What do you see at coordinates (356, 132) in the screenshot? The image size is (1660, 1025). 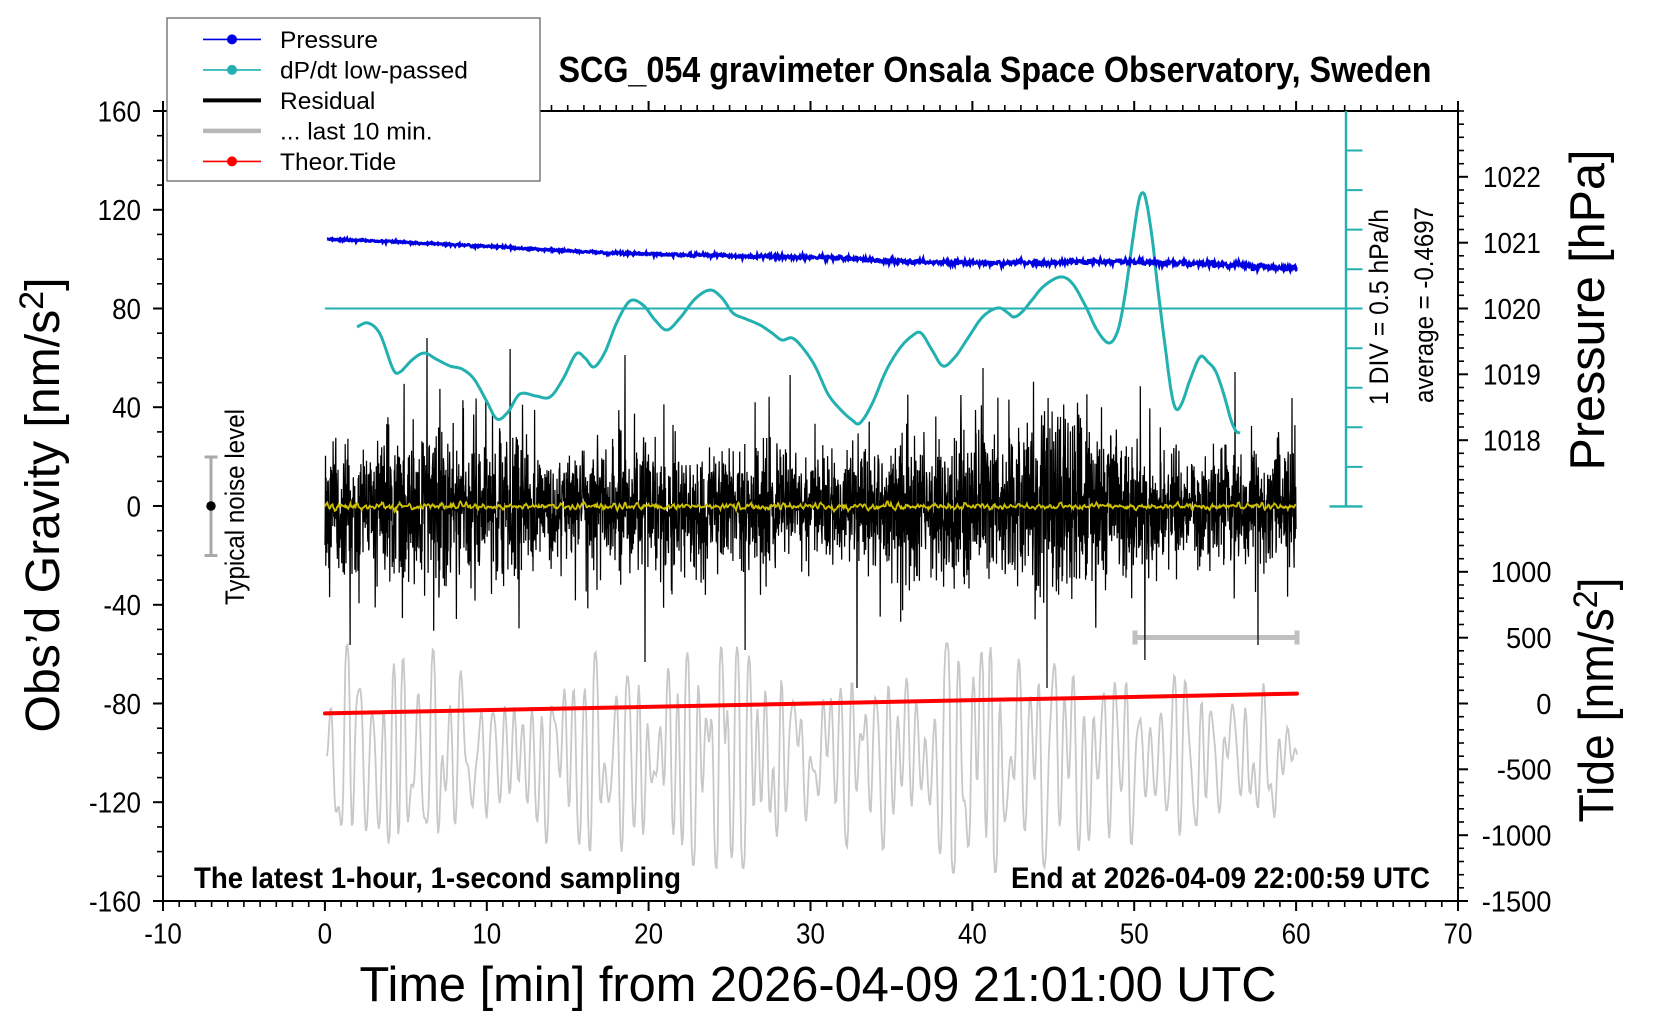 I see `svg-text: ... last 10 min.` at bounding box center [356, 132].